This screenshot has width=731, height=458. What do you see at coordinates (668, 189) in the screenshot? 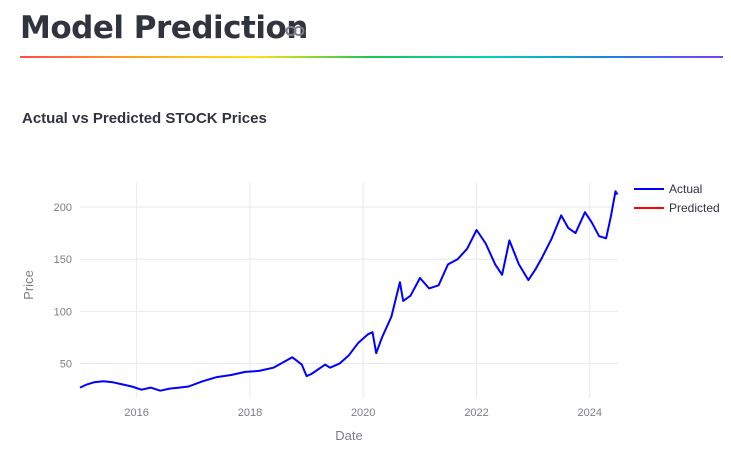
I see `legend-item-actual: Actual` at bounding box center [668, 189].